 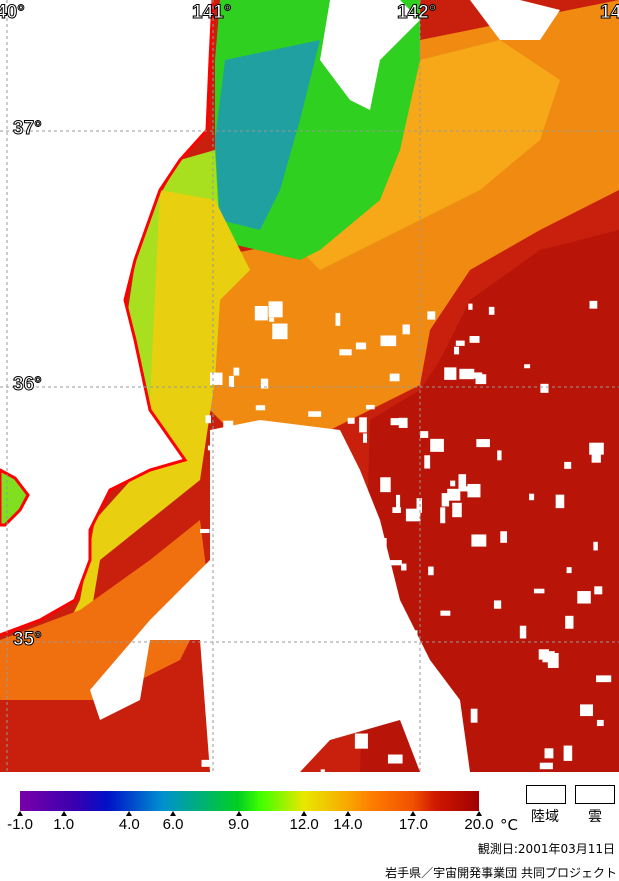 What do you see at coordinates (348, 824) in the screenshot?
I see `colorbar-tick-label: 14.0` at bounding box center [348, 824].